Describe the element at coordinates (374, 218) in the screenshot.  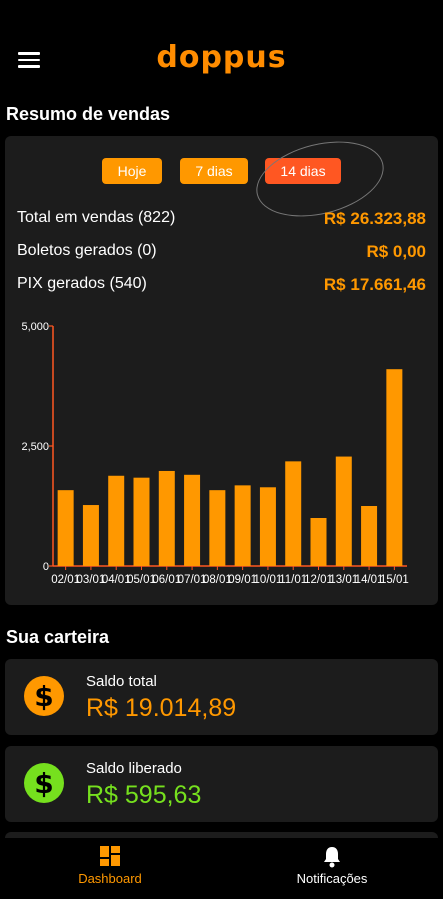
I see `stat-value: R$ 26.323,88` at that location.